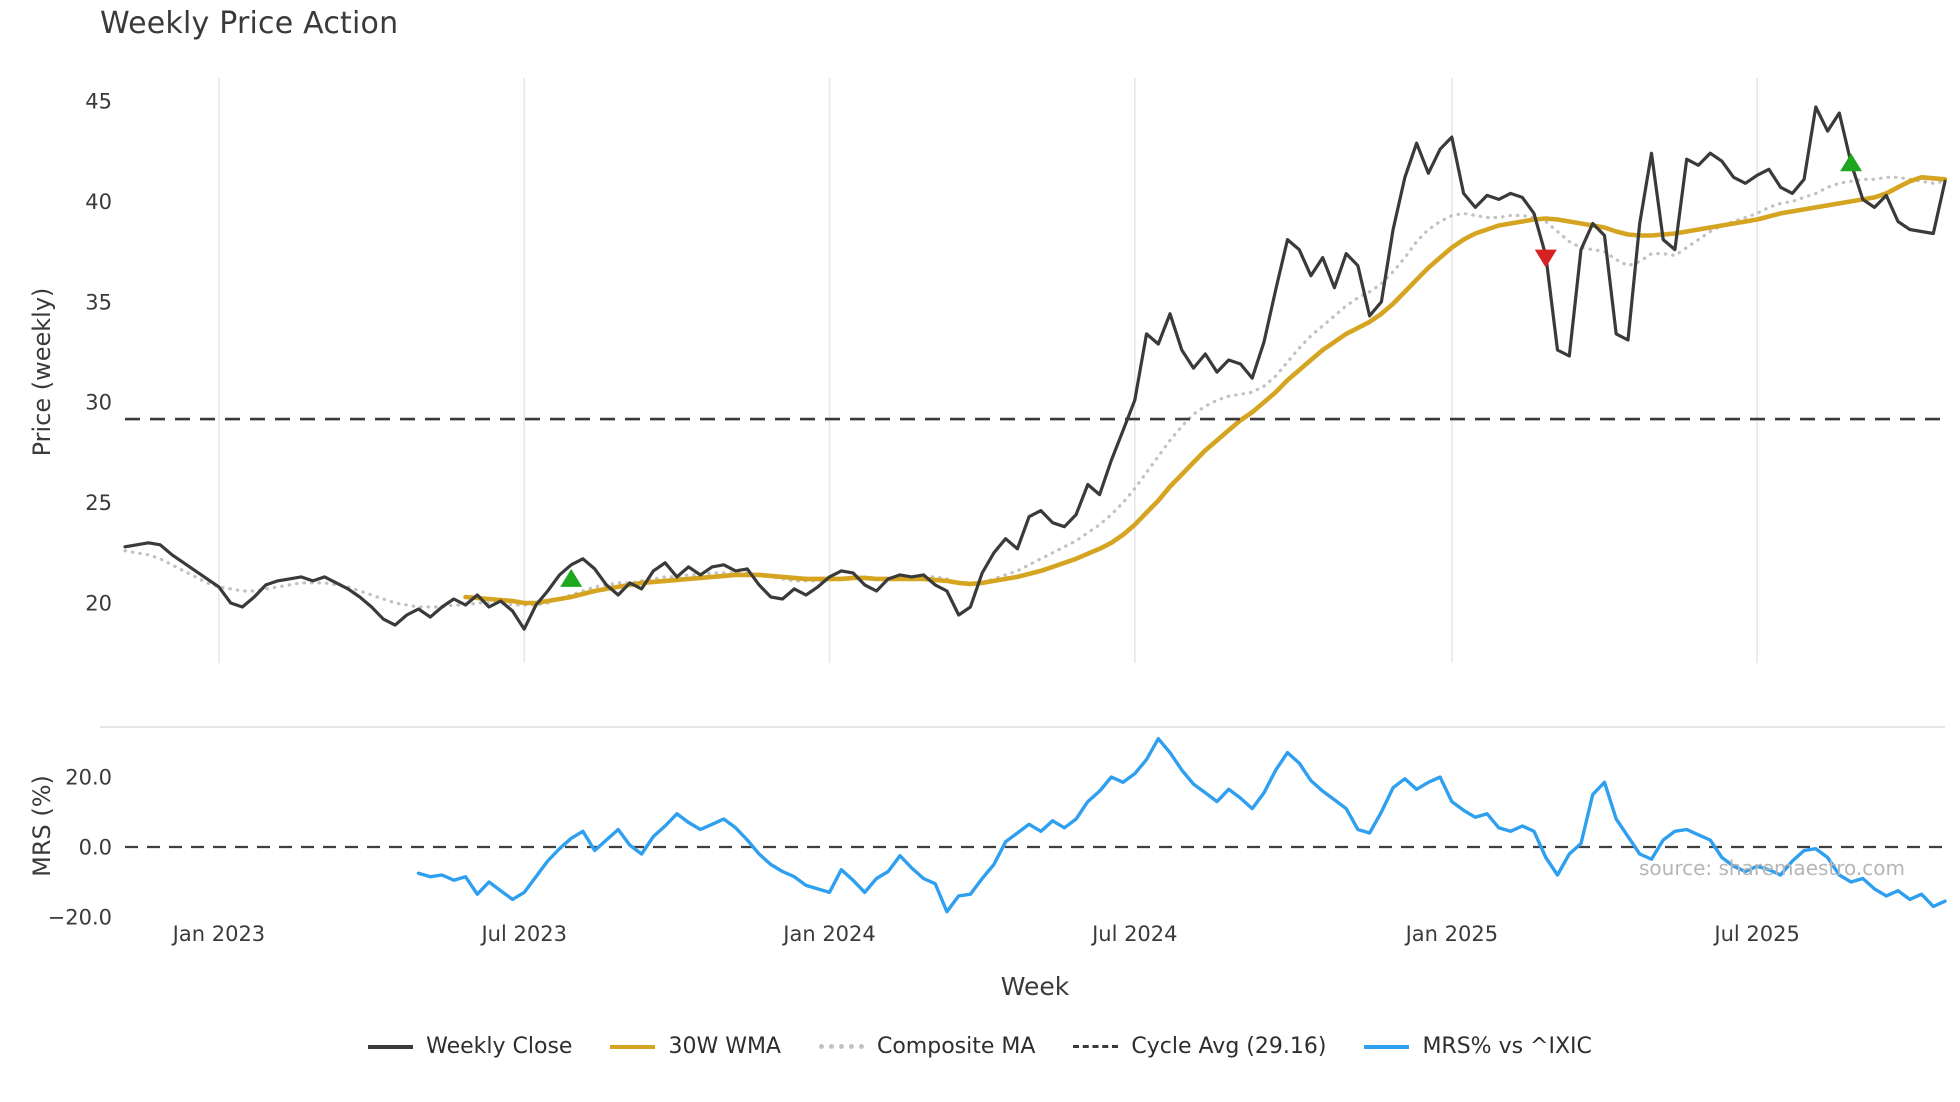 This screenshot has height=1102, width=1960. What do you see at coordinates (98, 202) in the screenshot?
I see `price-y-tick-label: 40` at bounding box center [98, 202].